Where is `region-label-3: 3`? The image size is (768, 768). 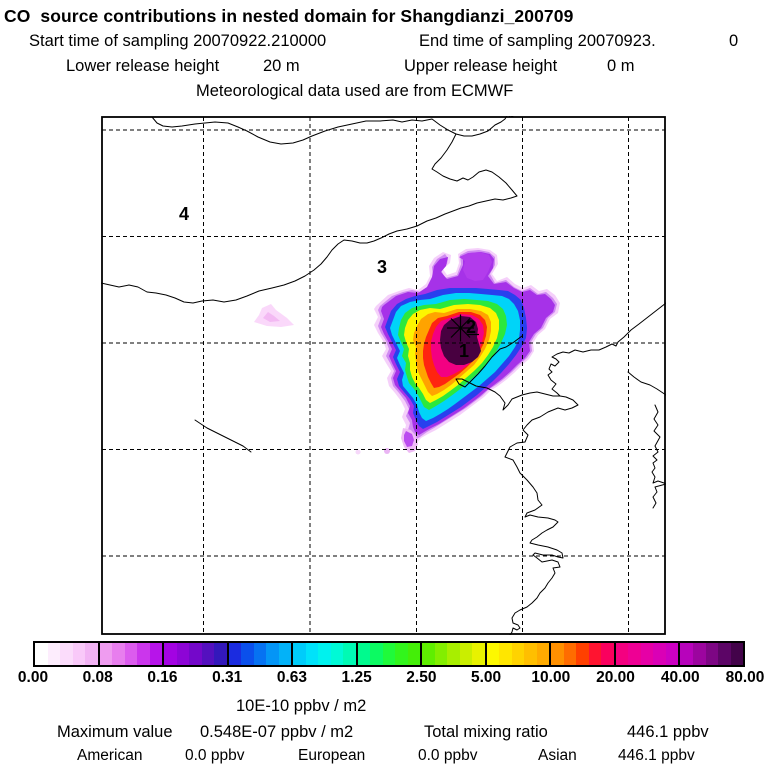
region-label-3: 3 is located at coordinates (382, 267).